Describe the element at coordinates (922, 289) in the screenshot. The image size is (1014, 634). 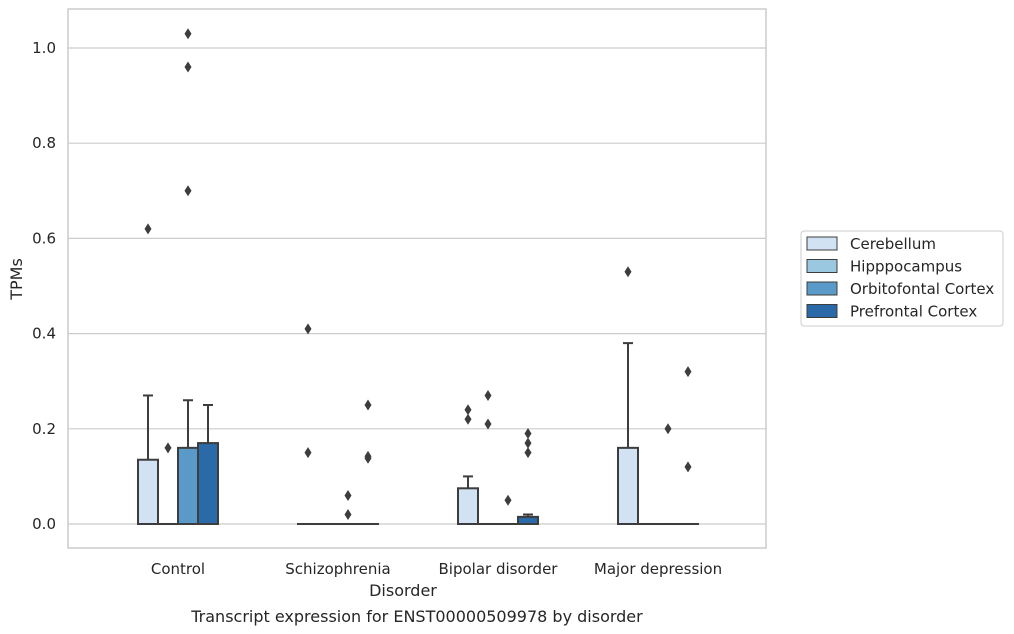
I see `legend-label: Orbitofontal Cortex` at that location.